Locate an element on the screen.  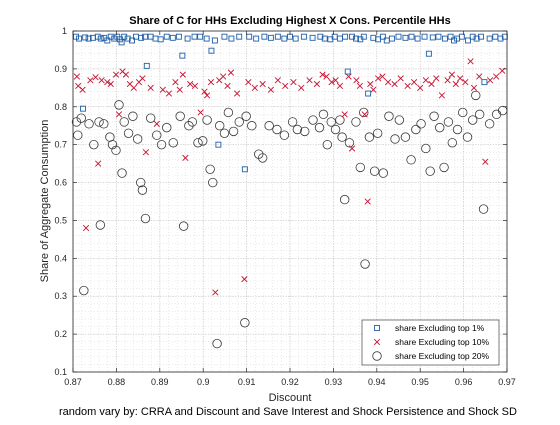
legend-markers is located at coordinates (377, 343).